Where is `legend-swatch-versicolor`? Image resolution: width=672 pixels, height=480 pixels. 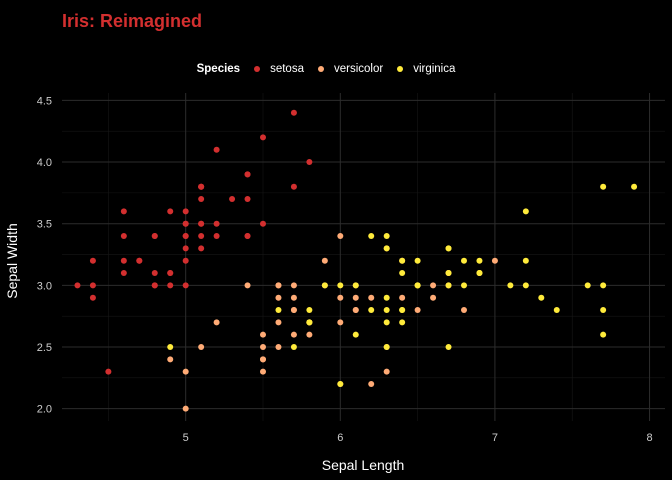 legend-swatch-versicolor is located at coordinates (320, 69).